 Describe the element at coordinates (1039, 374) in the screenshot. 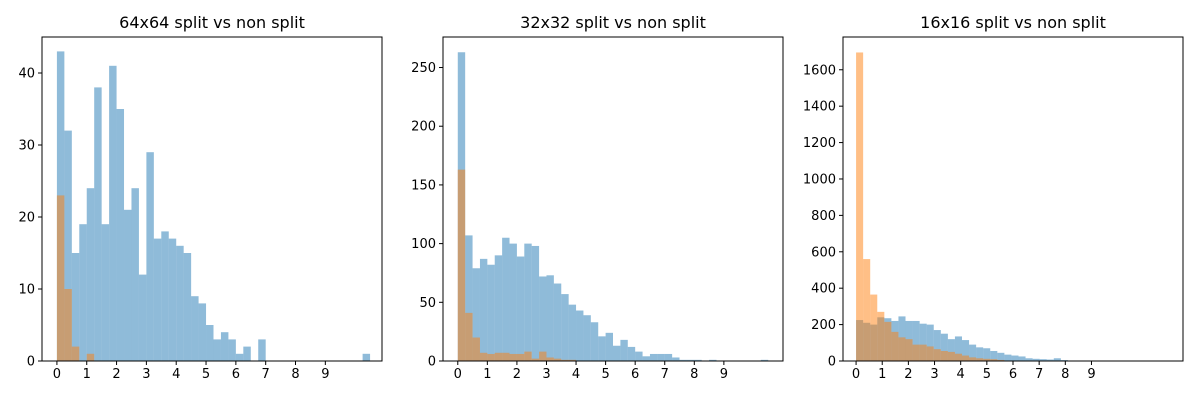

I see `x-tick-label: 7` at that location.